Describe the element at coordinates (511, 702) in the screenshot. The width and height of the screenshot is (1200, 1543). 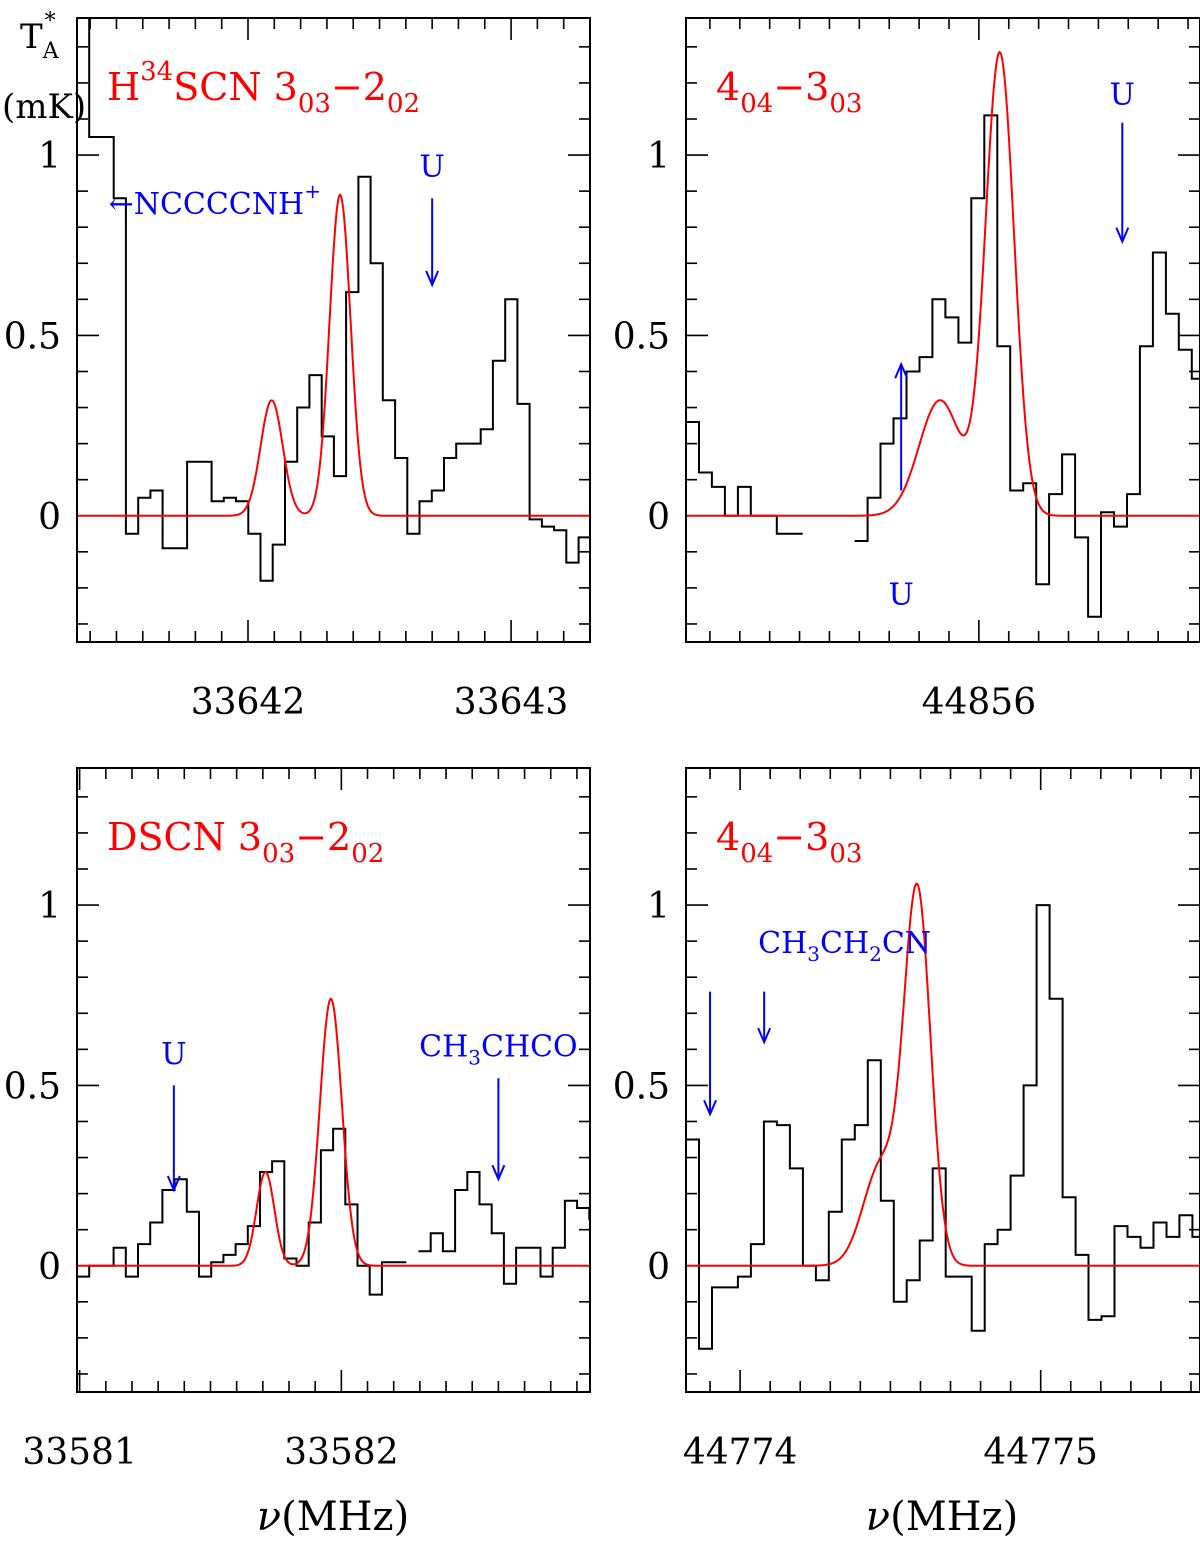
I see `x-tick-label: 33643` at that location.